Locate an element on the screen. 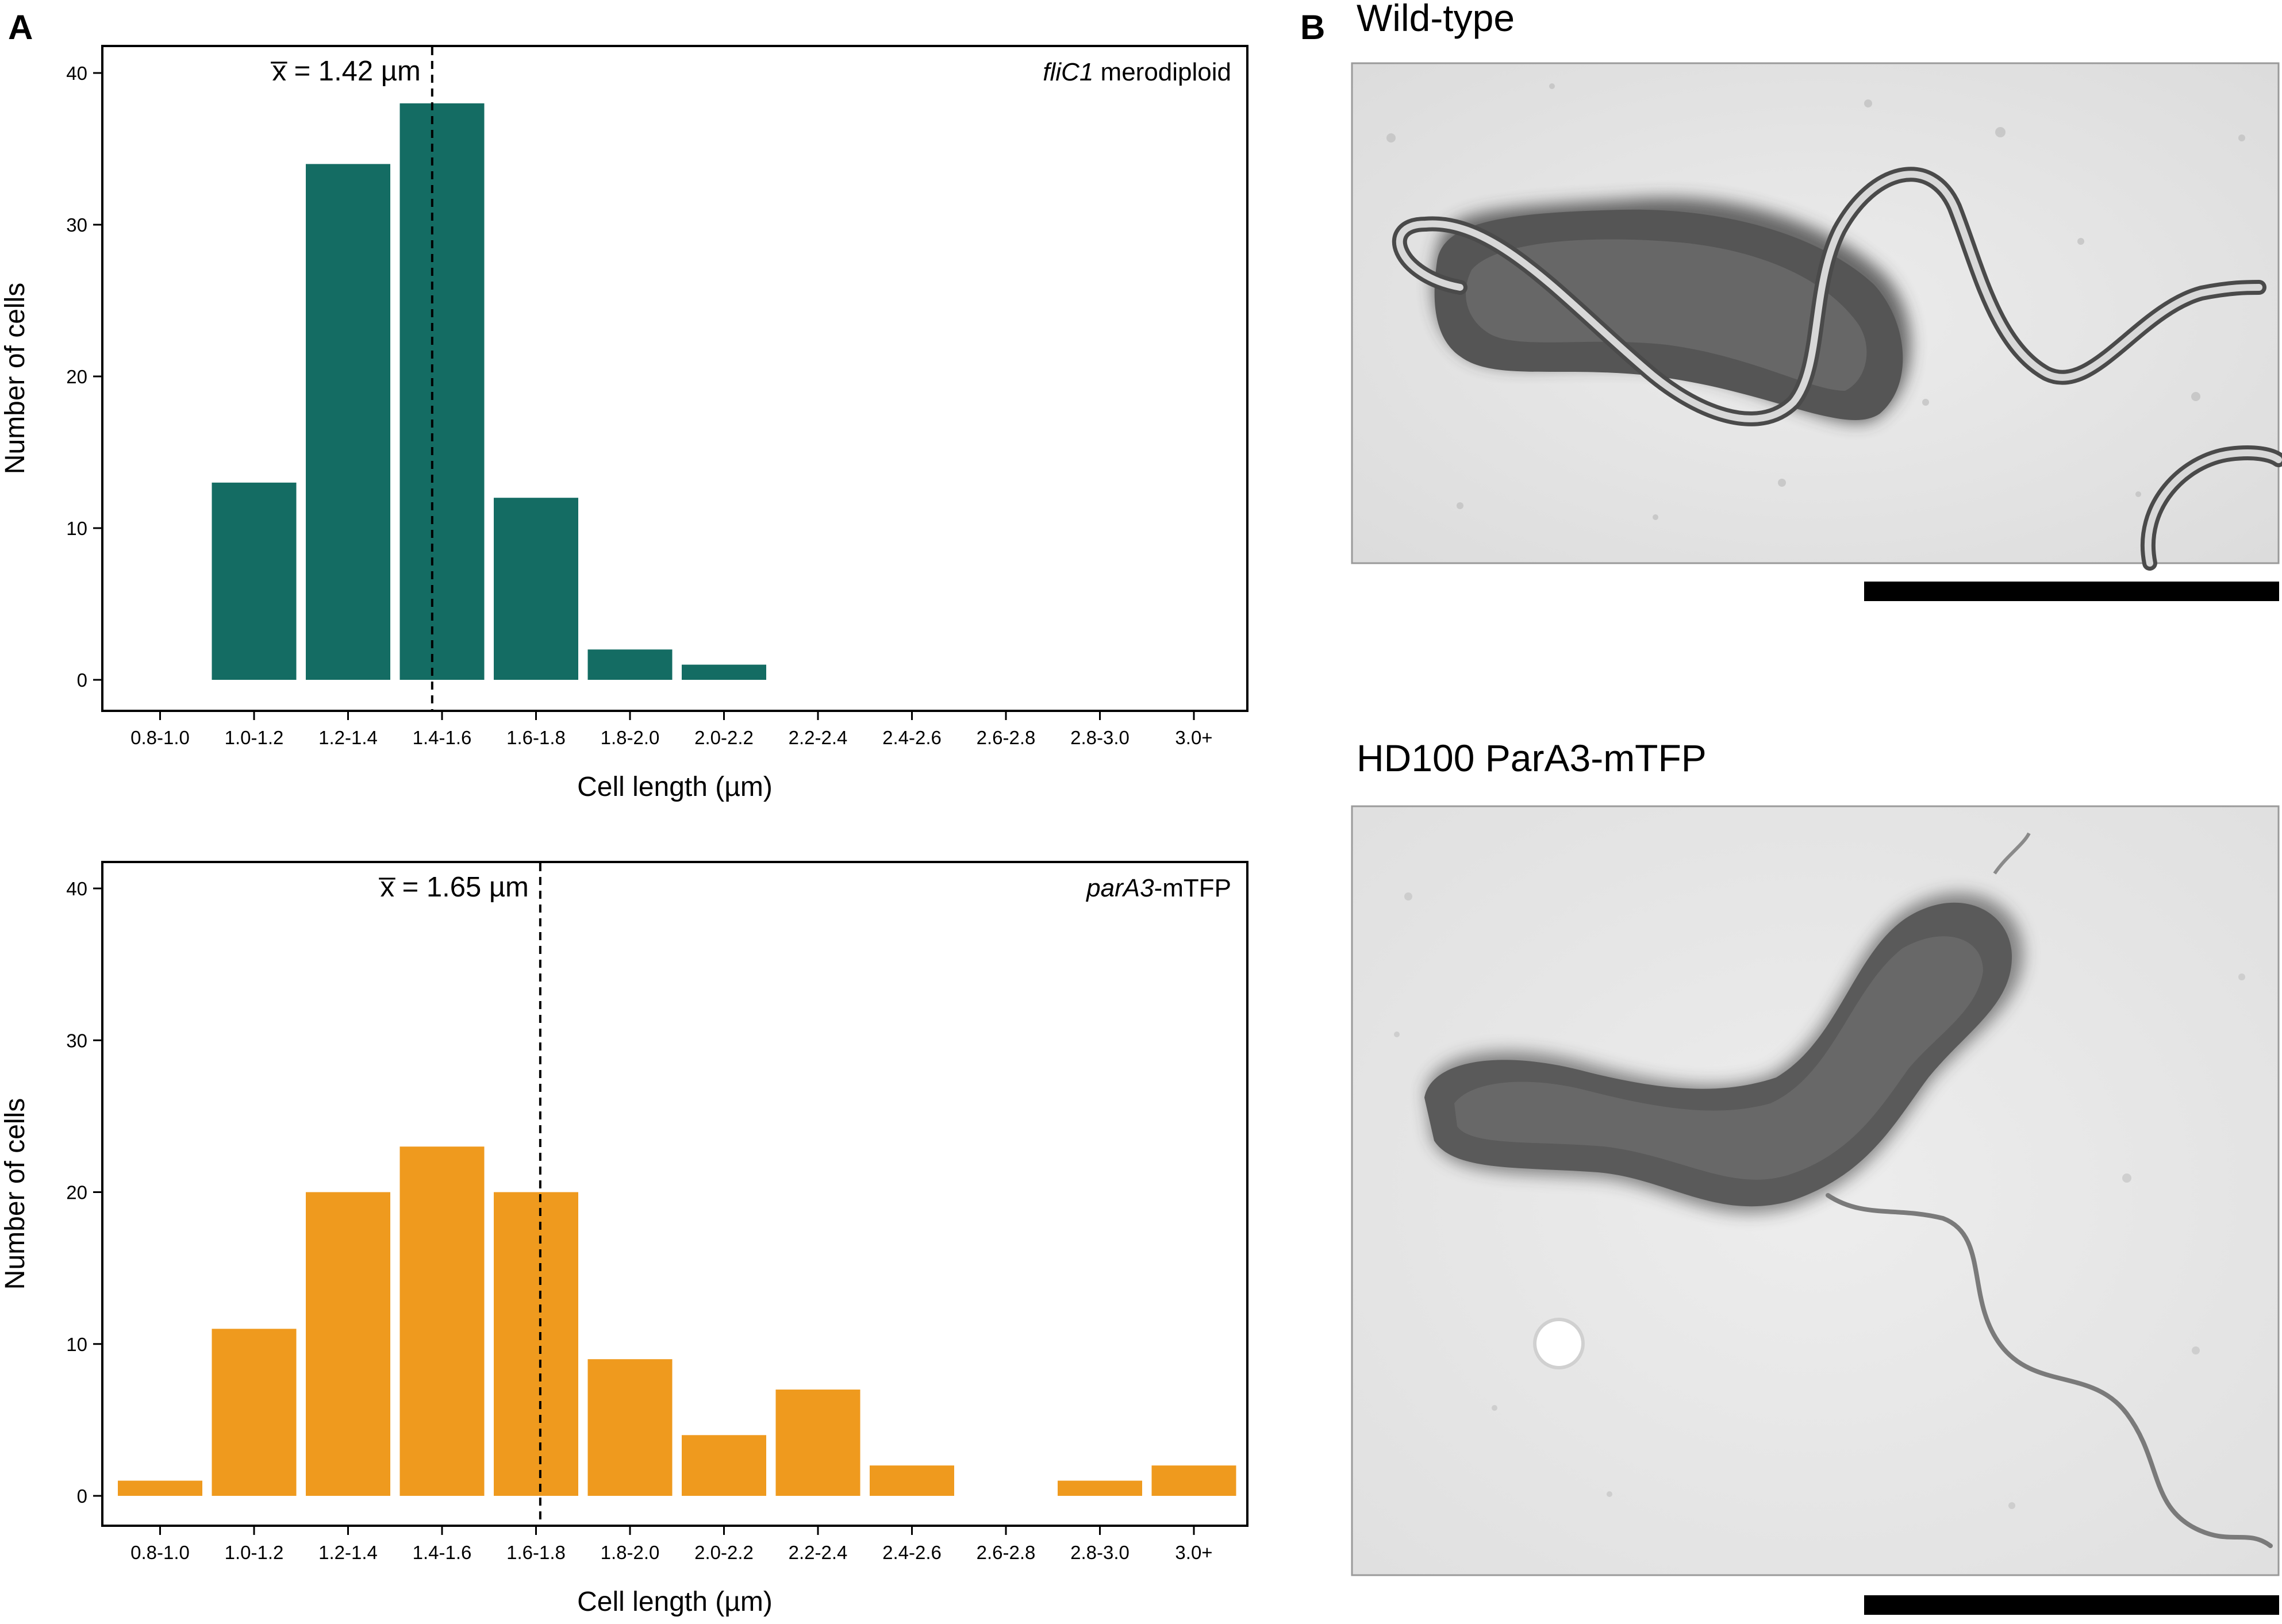 The image size is (2282, 1624). scale-bar-wild-type is located at coordinates (2071, 591).